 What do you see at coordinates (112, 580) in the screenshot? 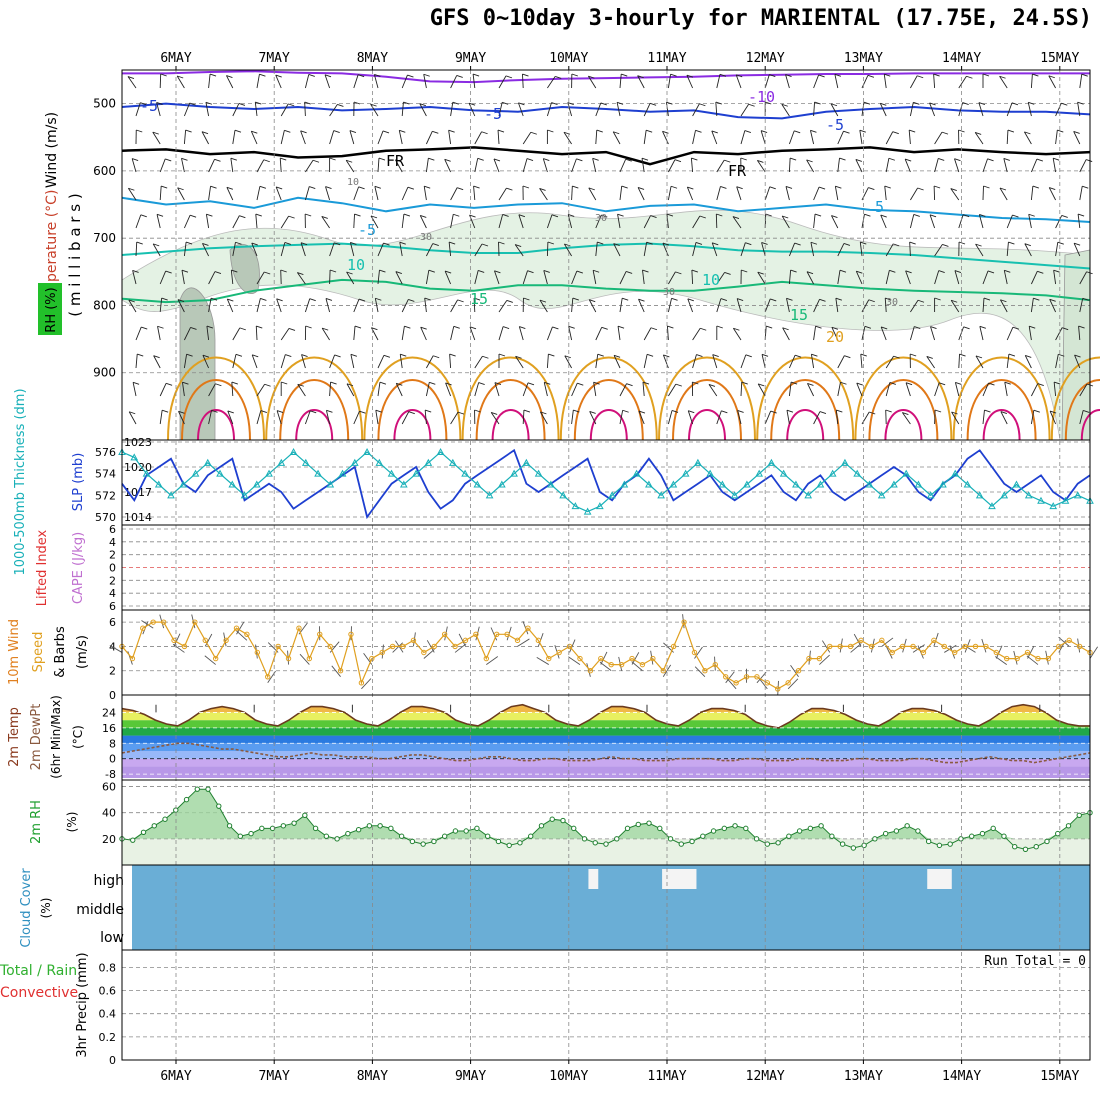
I see `li-tick: 2` at bounding box center [112, 580].